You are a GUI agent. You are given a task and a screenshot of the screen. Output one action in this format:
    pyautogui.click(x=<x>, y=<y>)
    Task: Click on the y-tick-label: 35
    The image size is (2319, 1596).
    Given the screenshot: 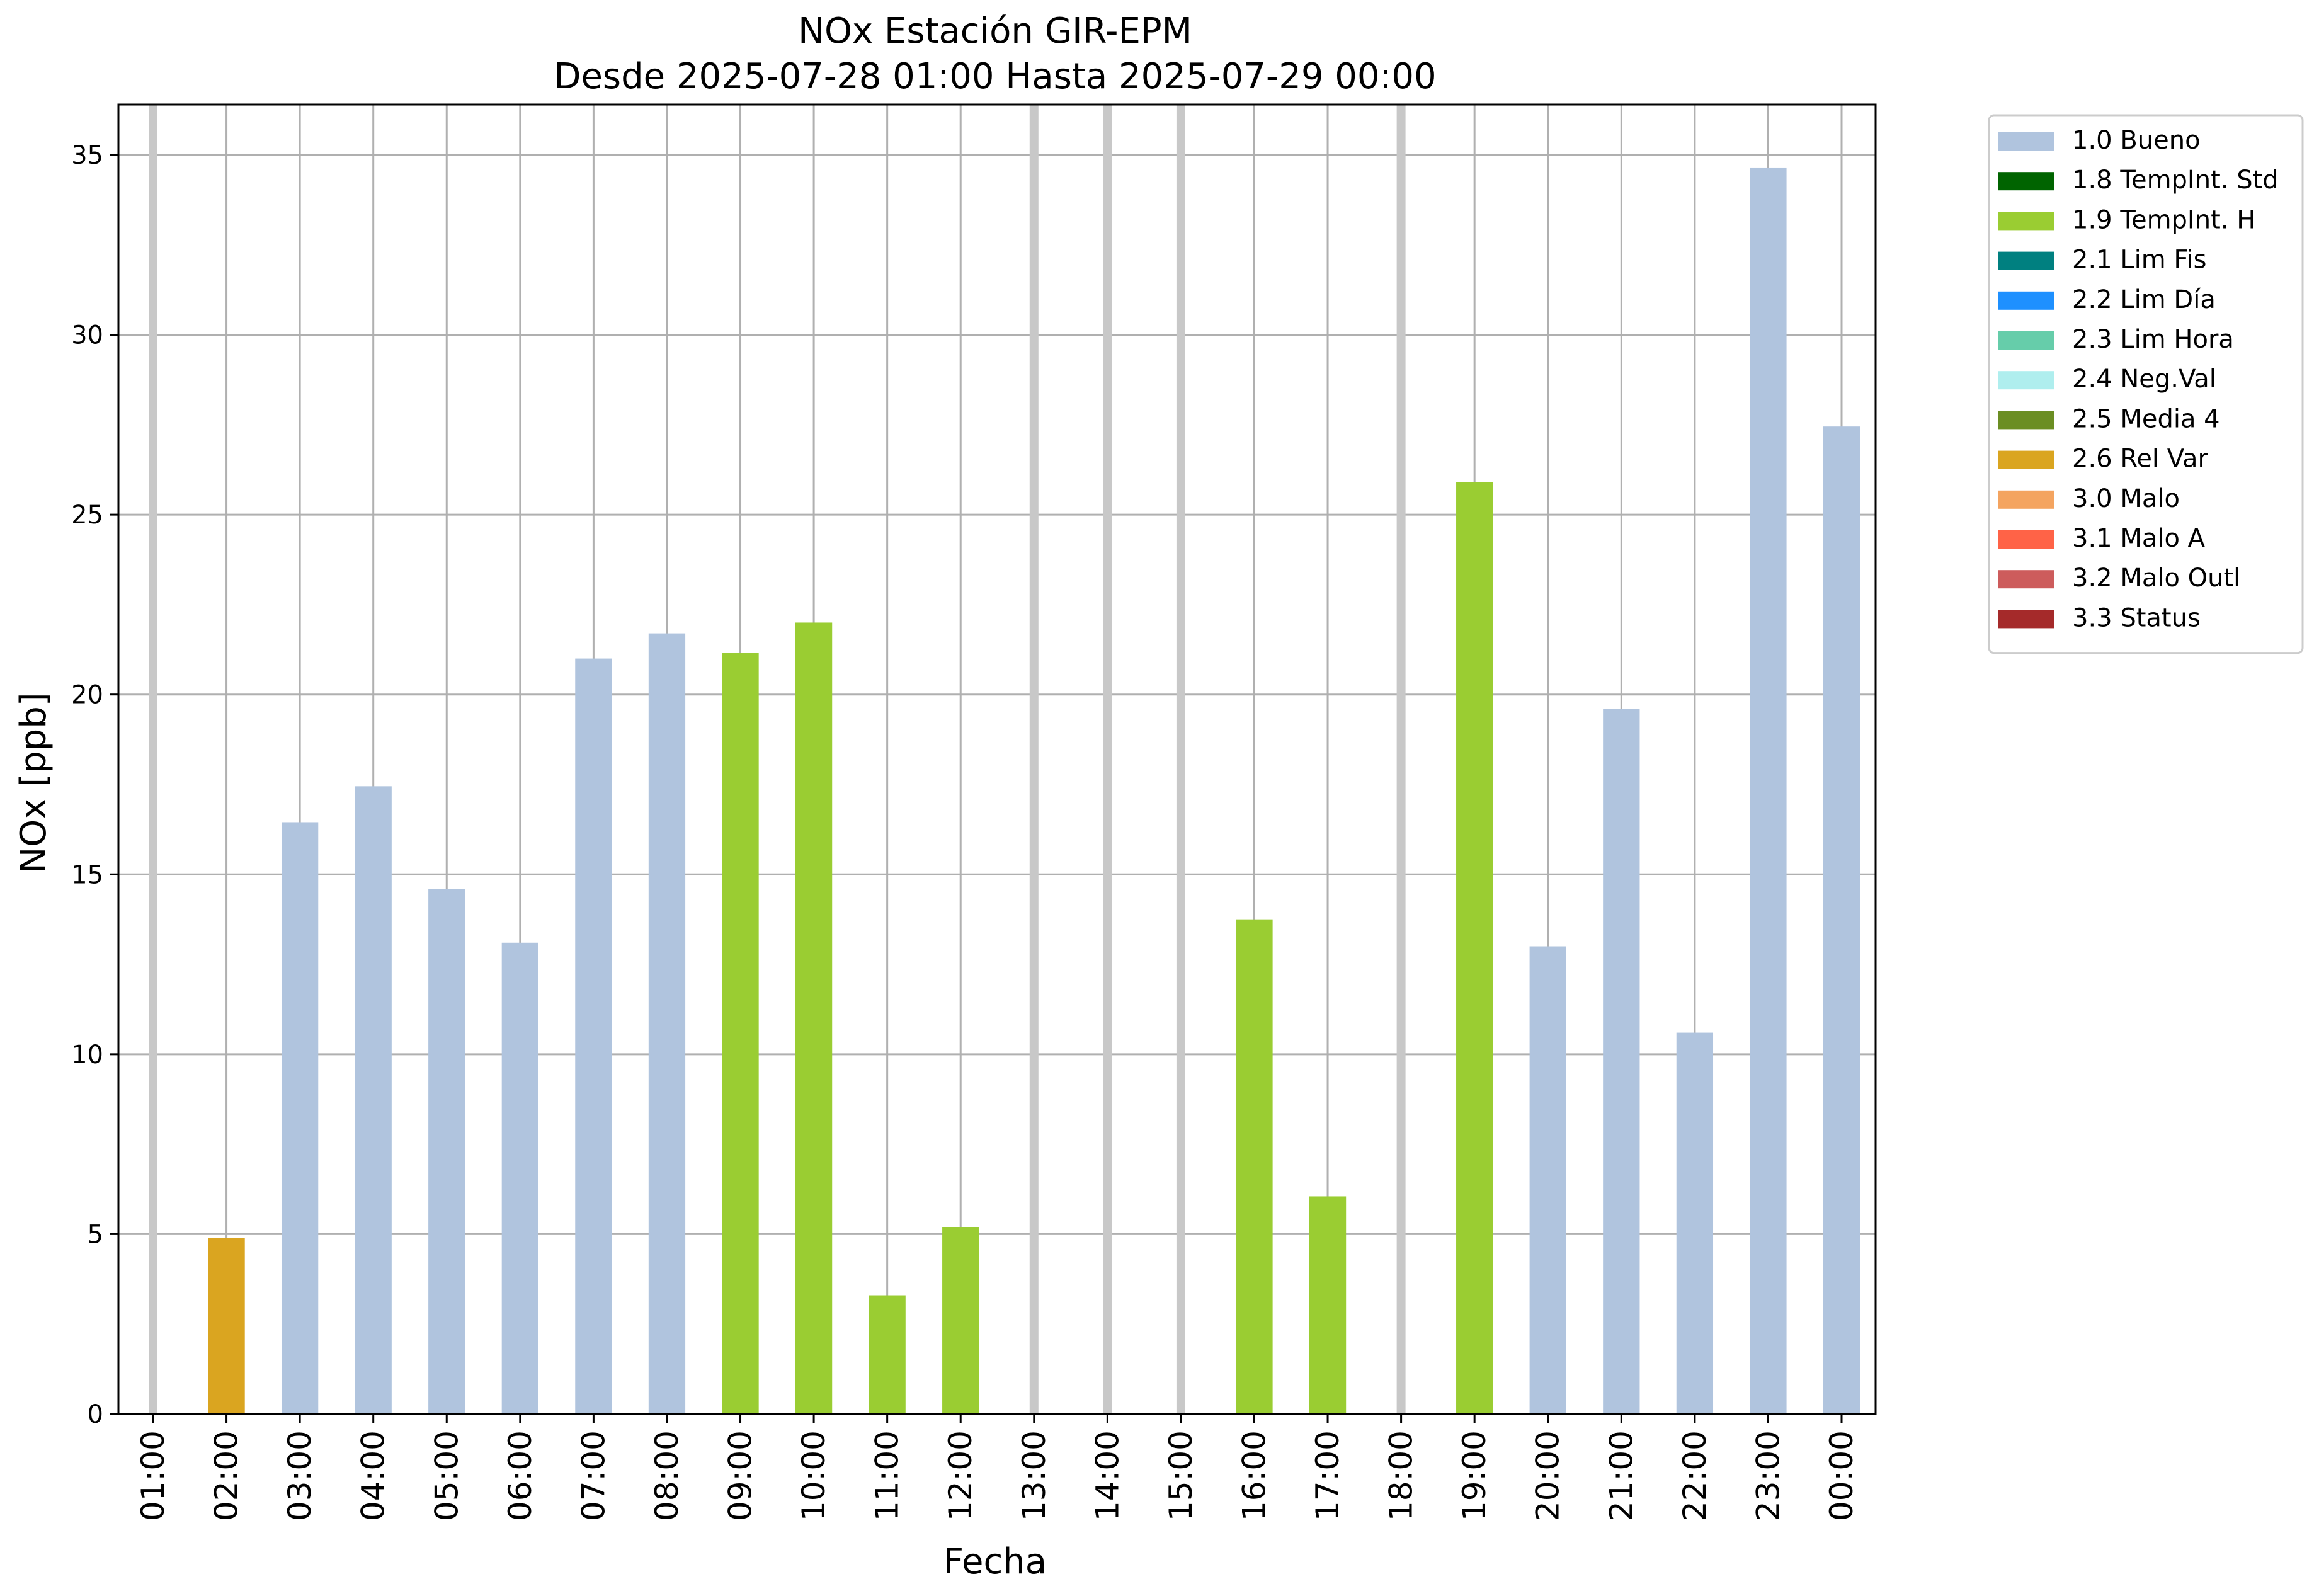 What is the action you would take?
    pyautogui.click(x=87, y=155)
    